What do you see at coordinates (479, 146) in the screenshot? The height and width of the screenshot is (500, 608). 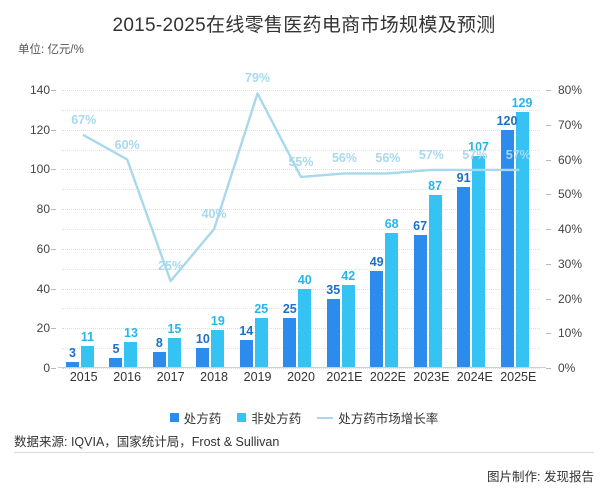 I see `bar-value-otc: 107` at bounding box center [479, 146].